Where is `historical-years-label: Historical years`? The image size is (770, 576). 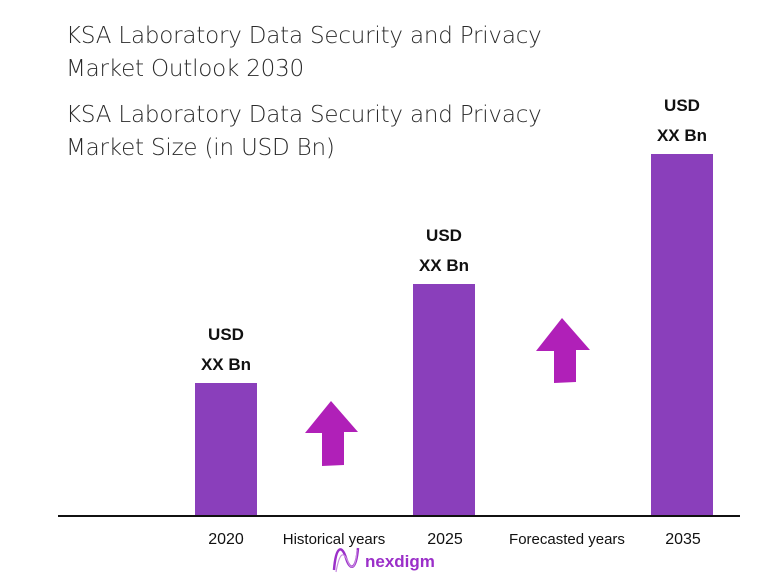 historical-years-label: Historical years is located at coordinates (334, 539).